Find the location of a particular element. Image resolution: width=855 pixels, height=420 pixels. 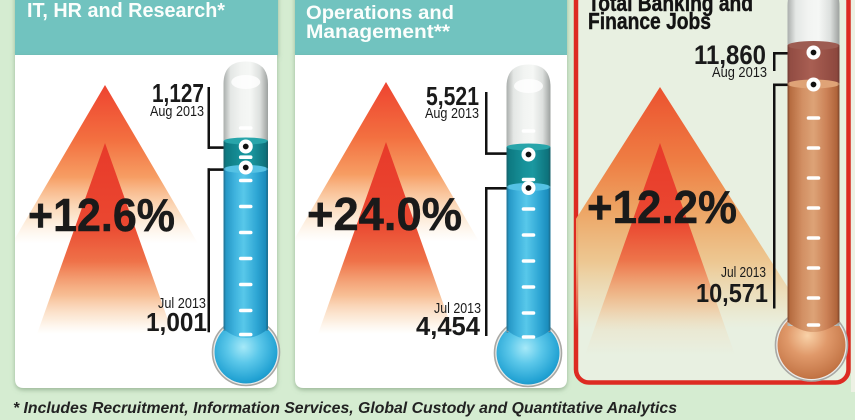

svg-text: +12.6% is located at coordinates (101, 215).